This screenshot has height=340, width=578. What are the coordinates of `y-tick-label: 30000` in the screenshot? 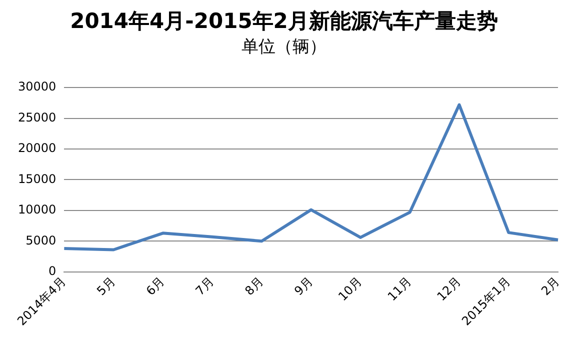 It's located at (37, 87).